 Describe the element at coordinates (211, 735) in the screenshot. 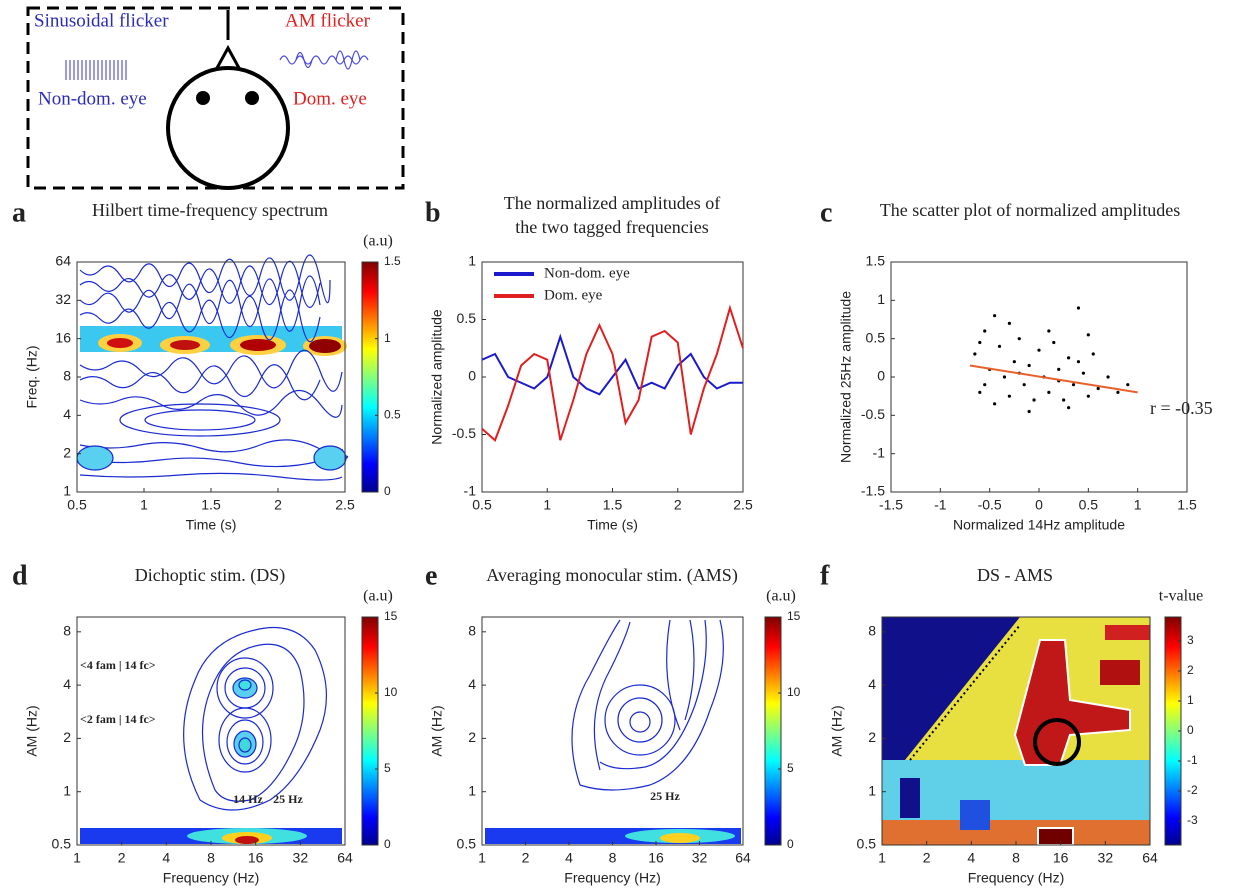

I see `contour-field-d` at that location.